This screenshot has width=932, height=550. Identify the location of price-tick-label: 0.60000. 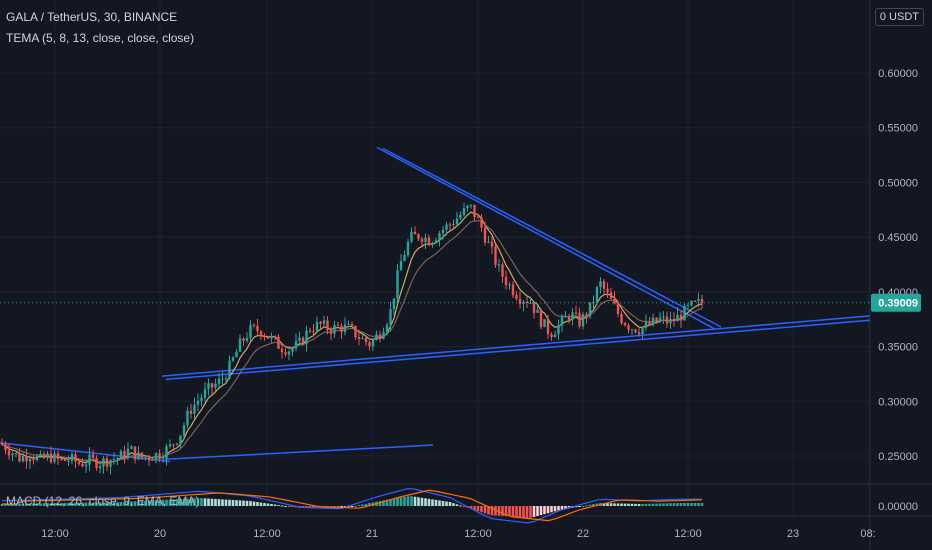
(898, 74).